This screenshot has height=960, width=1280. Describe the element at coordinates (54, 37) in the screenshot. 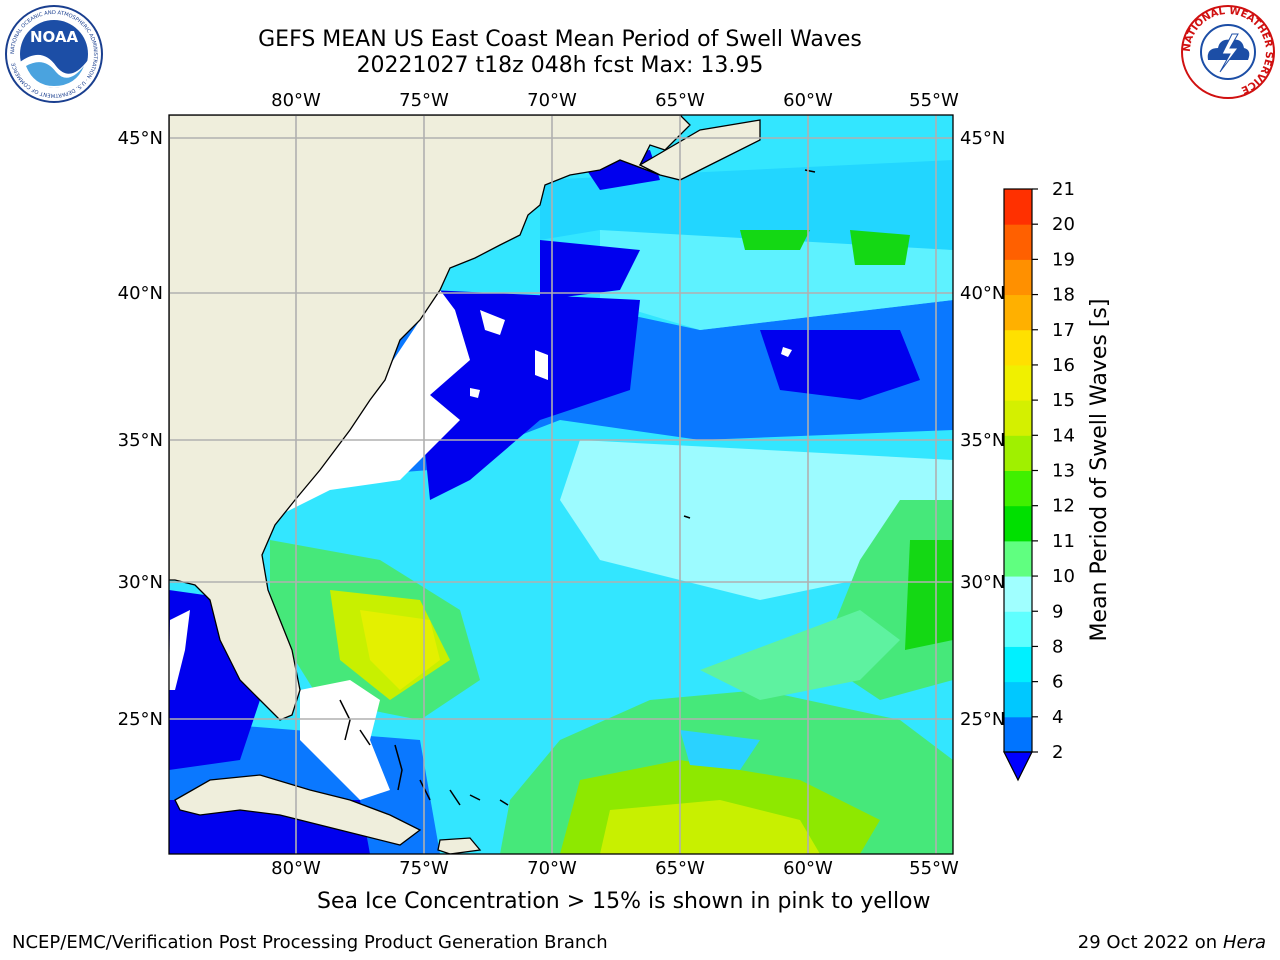

I see `svg-text: NOAA` at that location.